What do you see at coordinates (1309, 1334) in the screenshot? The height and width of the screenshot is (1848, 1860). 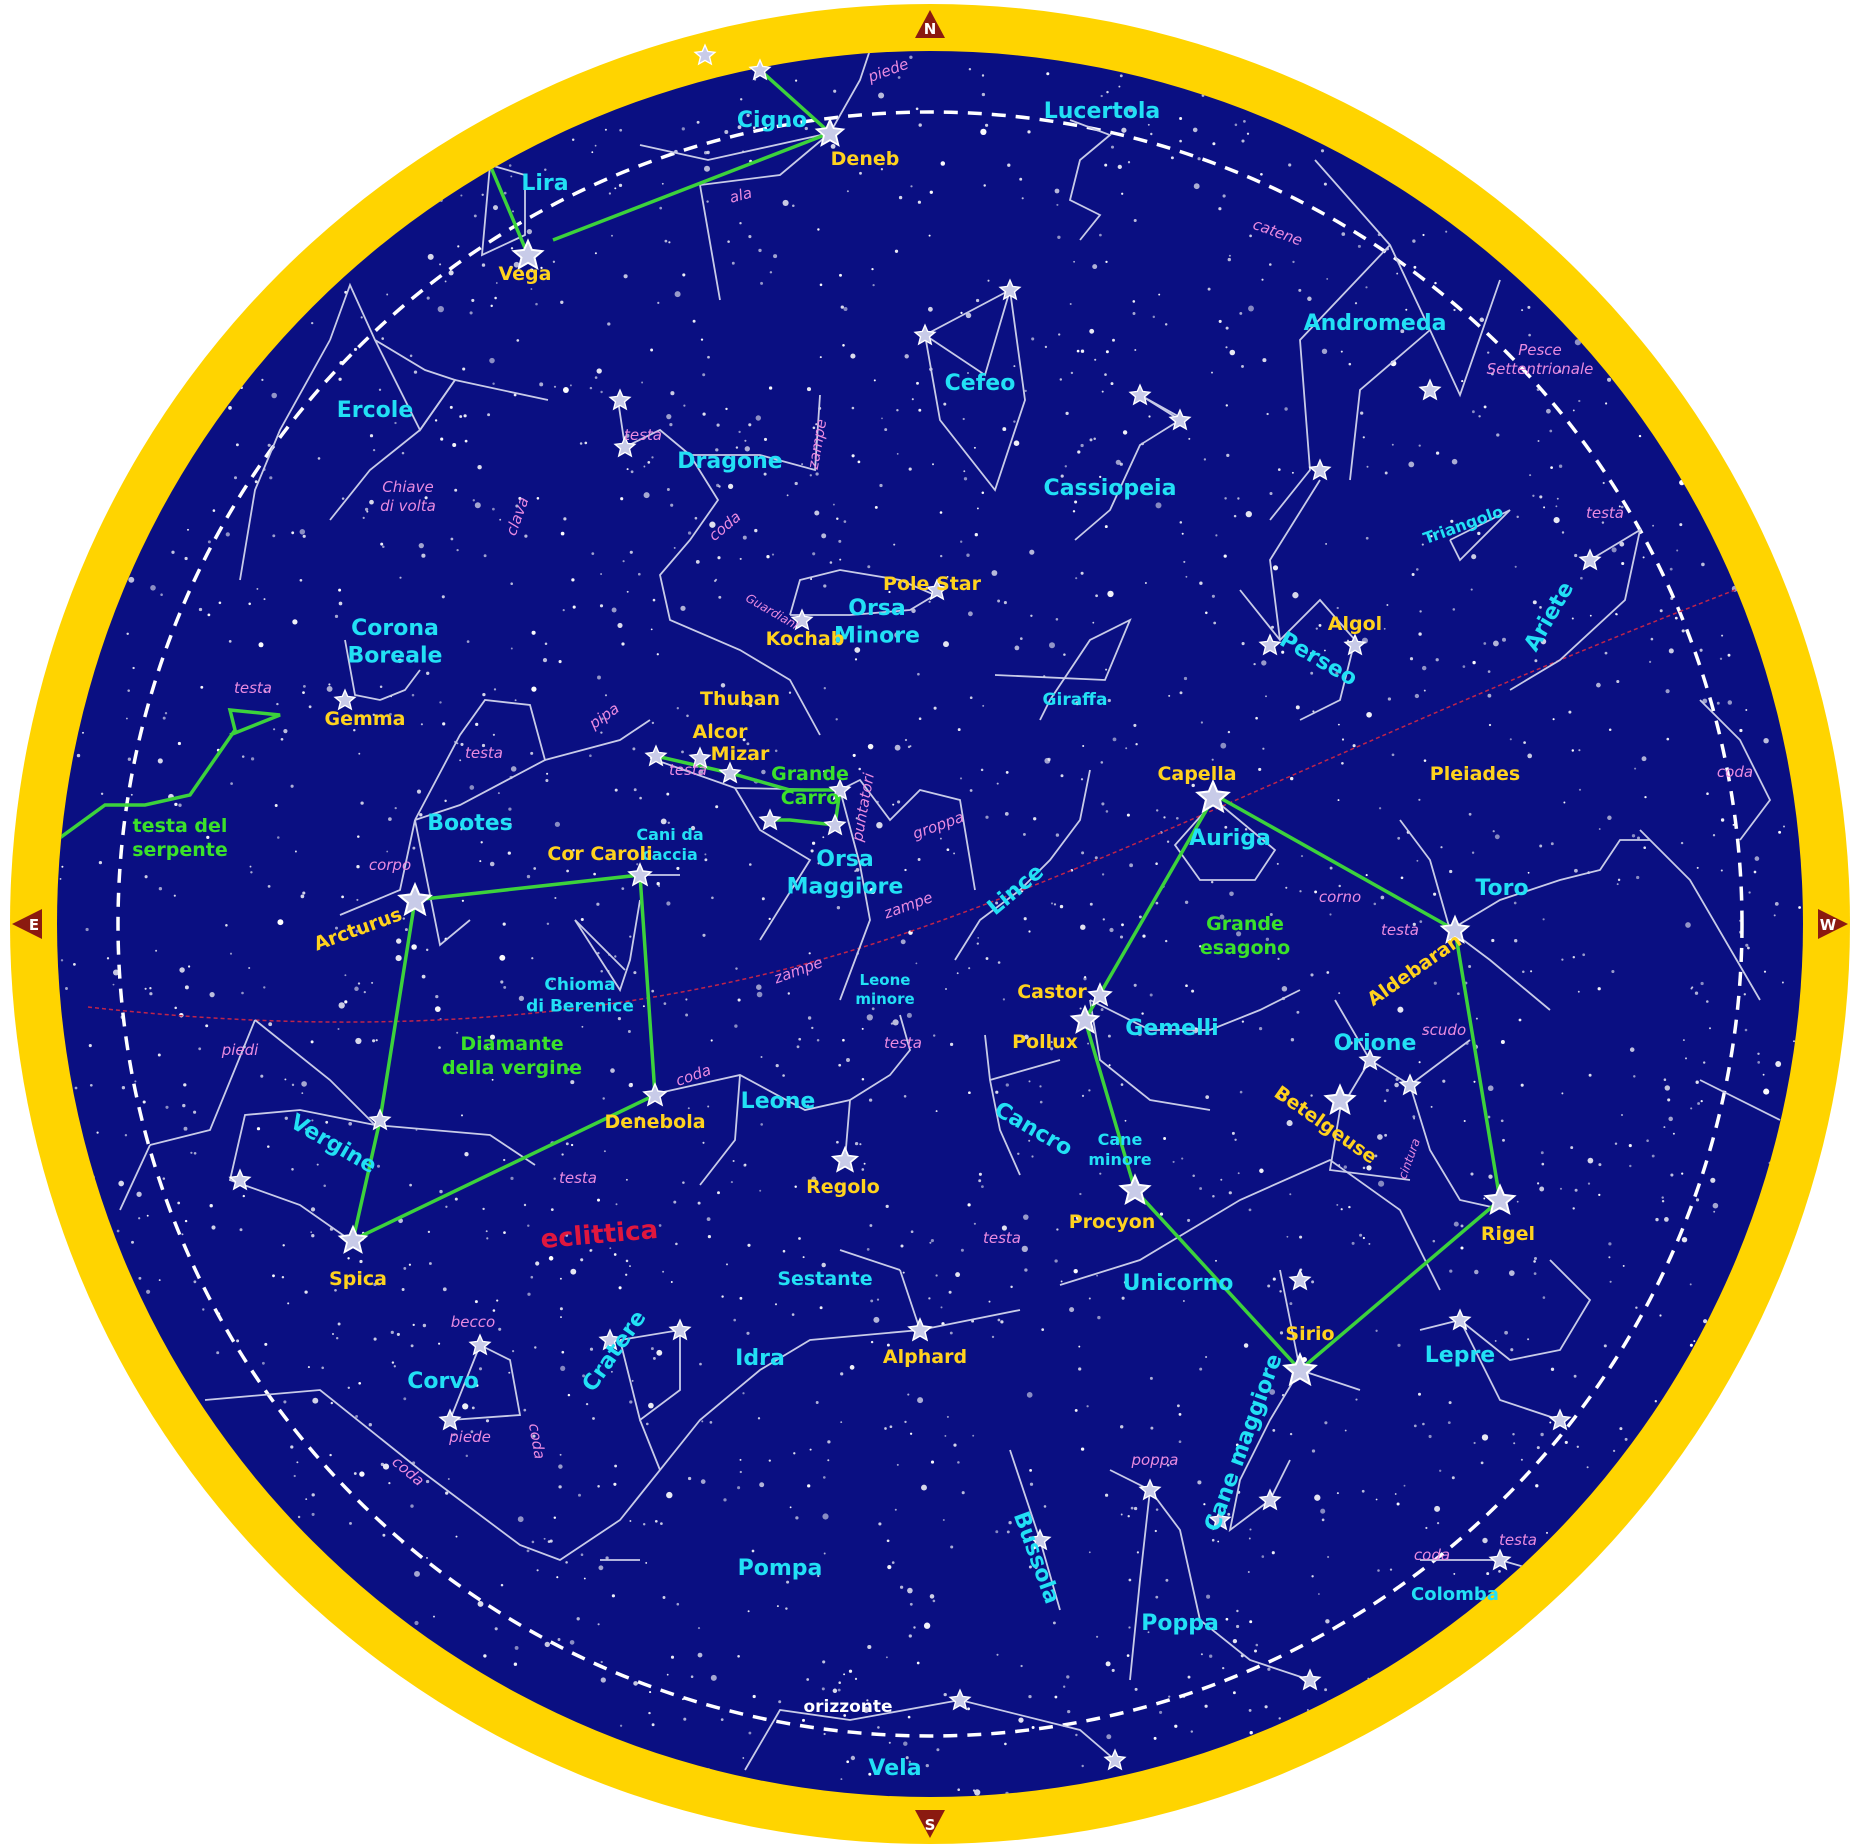 I see `label-sirio: Sirio` at bounding box center [1309, 1334].